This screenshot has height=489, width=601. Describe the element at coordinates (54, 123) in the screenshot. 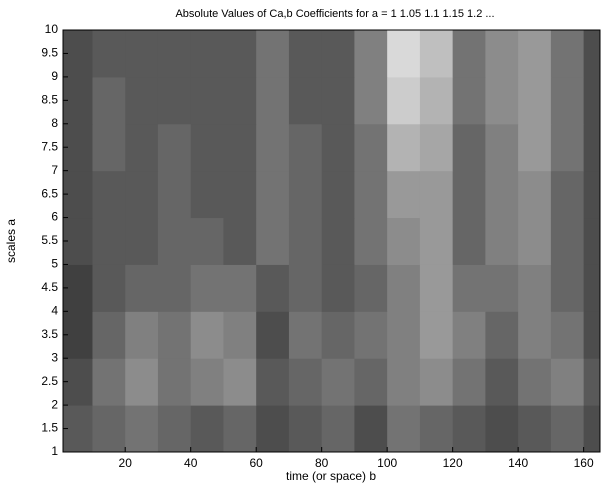

I see `y-tick-label: 8` at that location.